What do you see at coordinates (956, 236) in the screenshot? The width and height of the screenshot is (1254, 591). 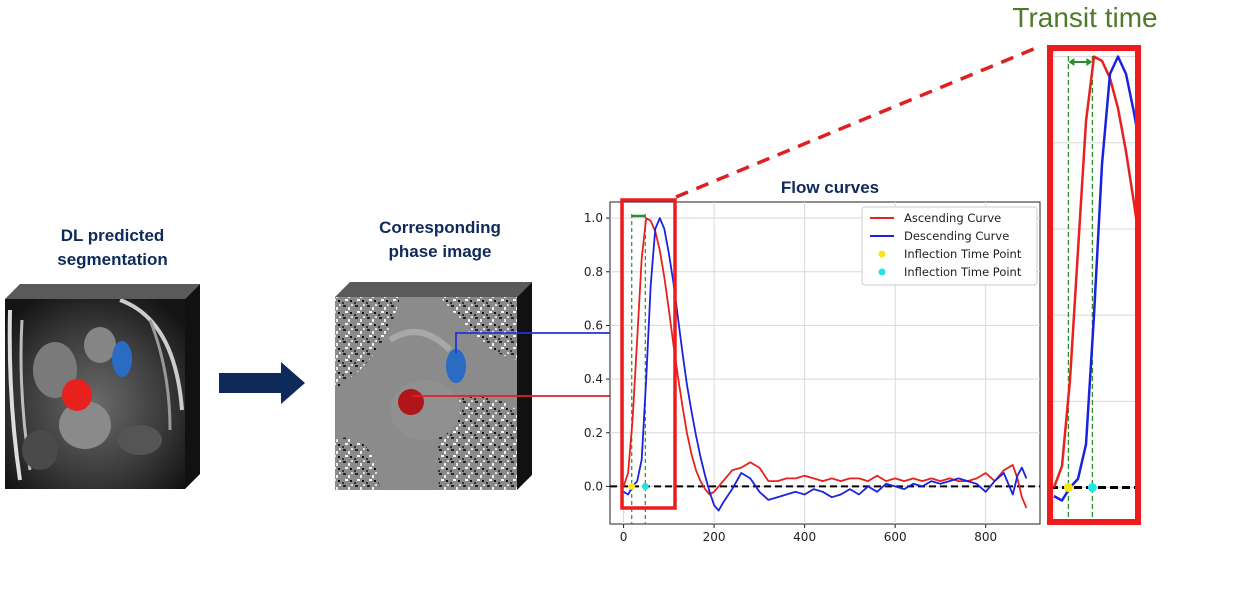 I see `legend-descending-label: Descending Curve` at bounding box center [956, 236].